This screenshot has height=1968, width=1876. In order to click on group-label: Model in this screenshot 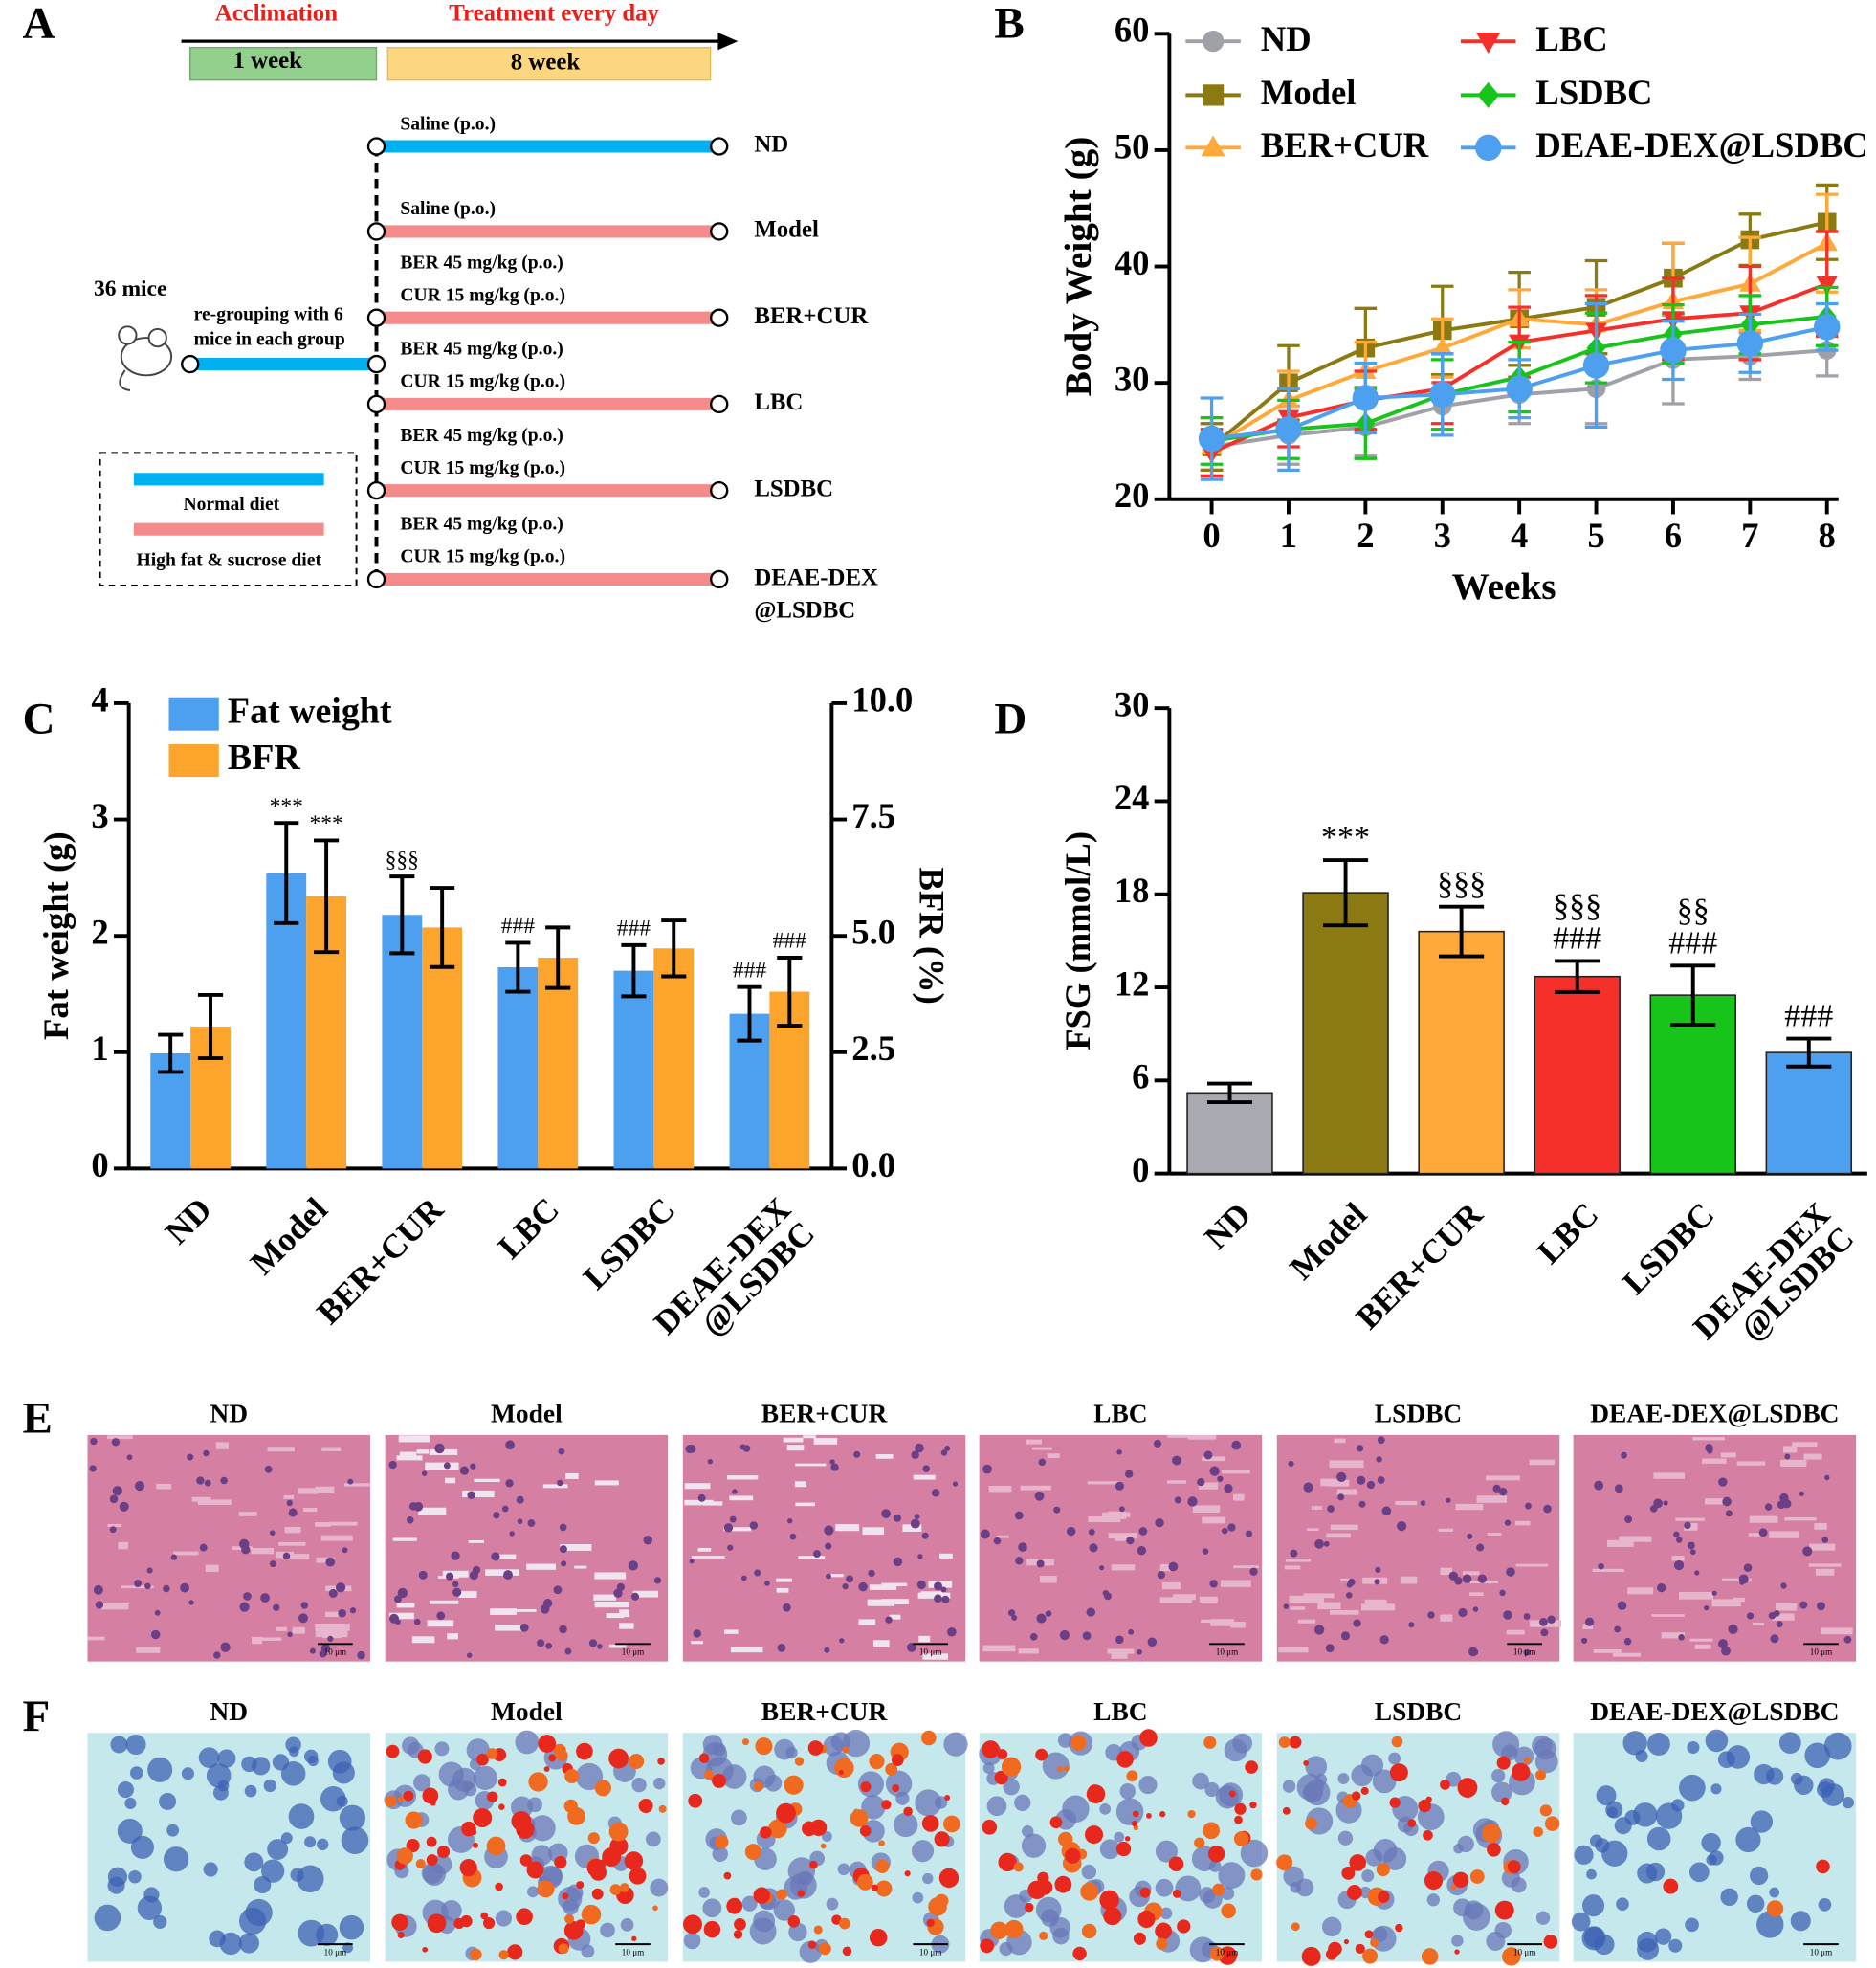, I will do `click(786, 230)`.